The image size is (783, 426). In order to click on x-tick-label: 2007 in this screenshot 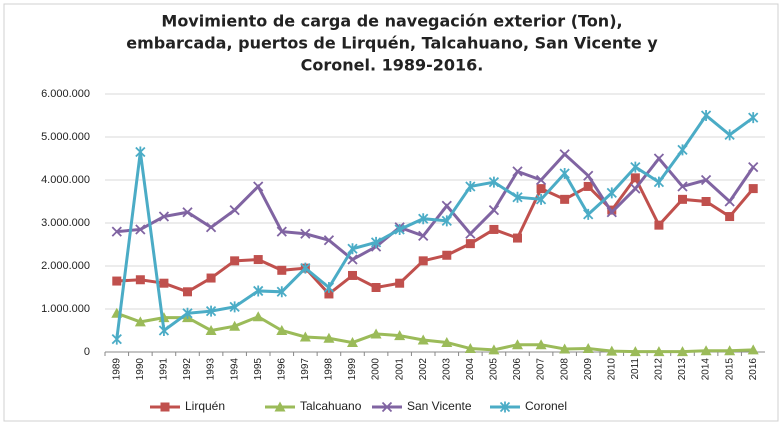, I will do `click(541, 369)`.